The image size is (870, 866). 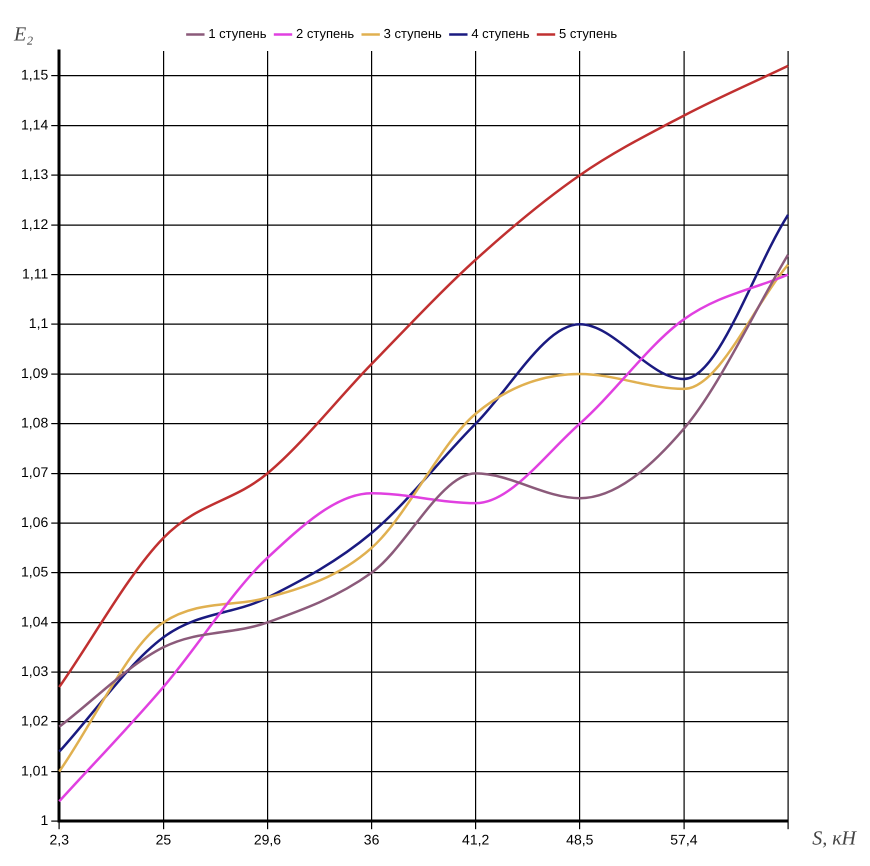 What do you see at coordinates (372, 839) in the screenshot?
I see `x-tick-label: 36` at bounding box center [372, 839].